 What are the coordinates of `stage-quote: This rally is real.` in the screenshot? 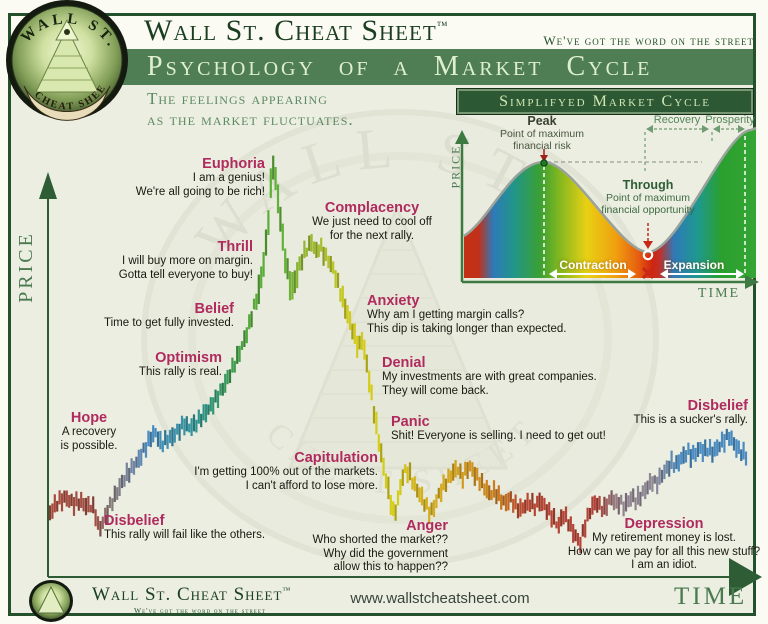 It's located at (180, 372).